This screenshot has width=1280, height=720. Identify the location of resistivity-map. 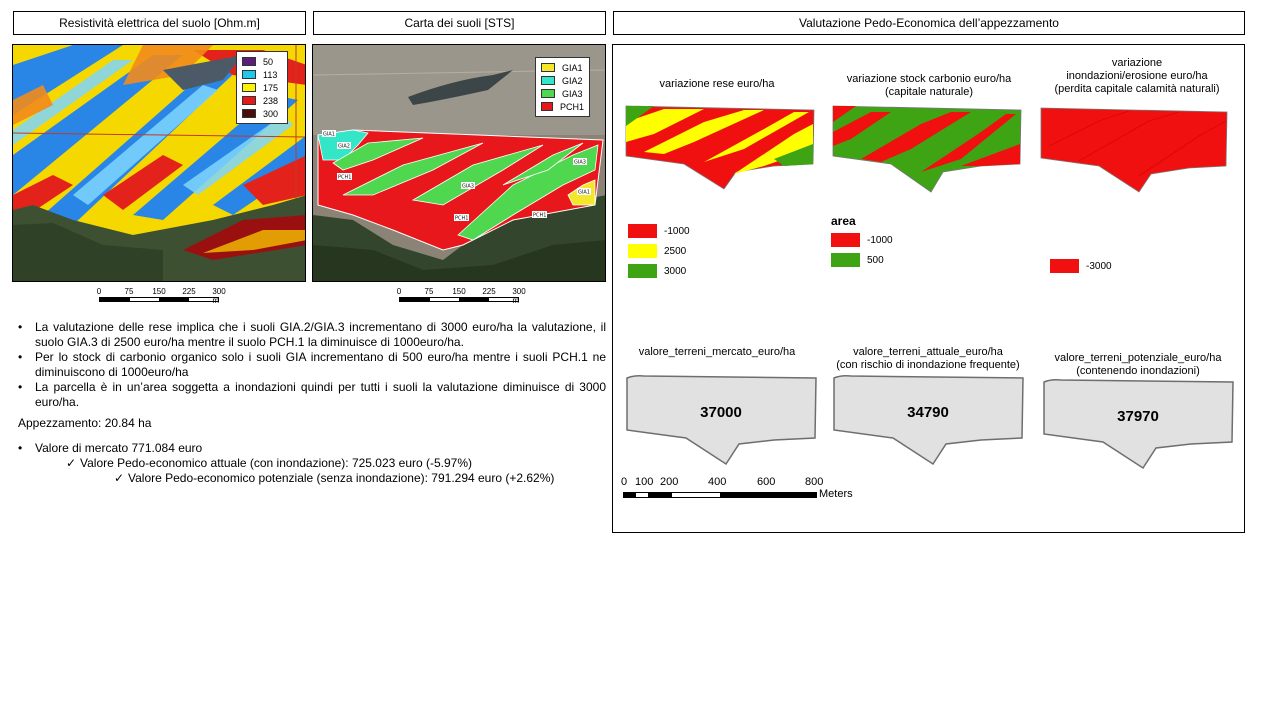
(159, 163).